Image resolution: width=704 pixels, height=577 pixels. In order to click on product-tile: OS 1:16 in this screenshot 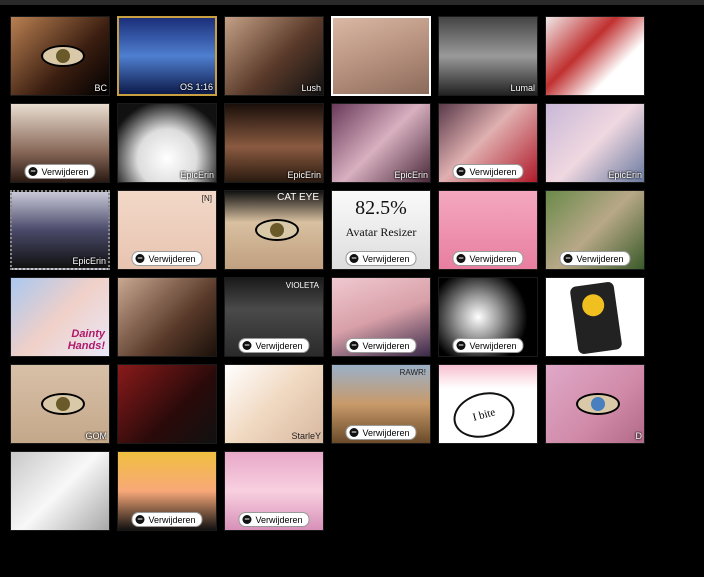, I will do `click(167, 56)`.